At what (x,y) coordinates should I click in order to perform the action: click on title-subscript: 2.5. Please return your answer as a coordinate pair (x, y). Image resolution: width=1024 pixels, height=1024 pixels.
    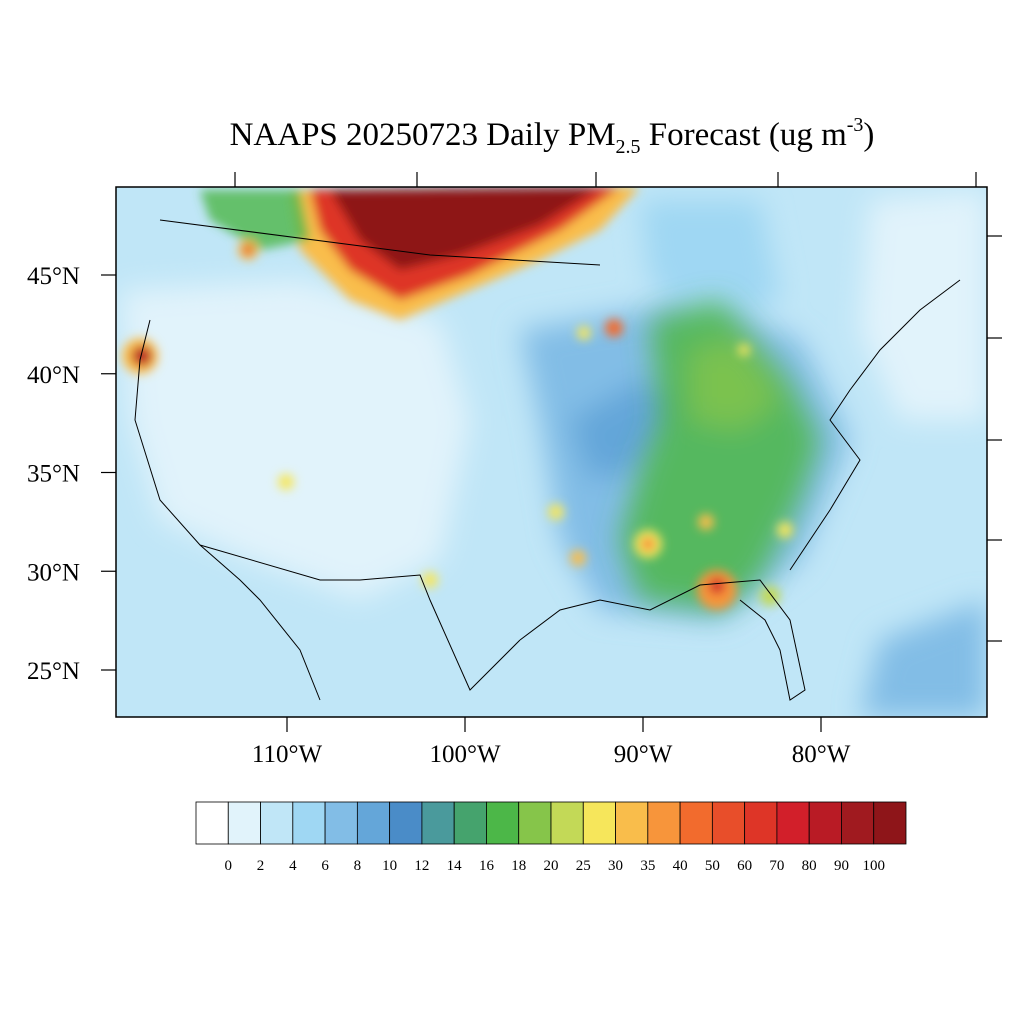
    Looking at the image, I should click on (628, 147).